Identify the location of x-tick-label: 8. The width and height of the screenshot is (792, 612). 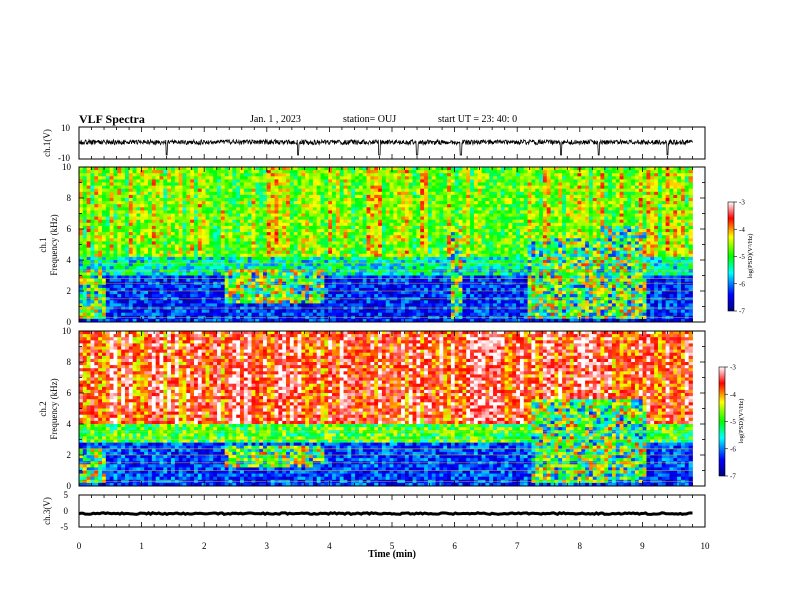
(580, 546).